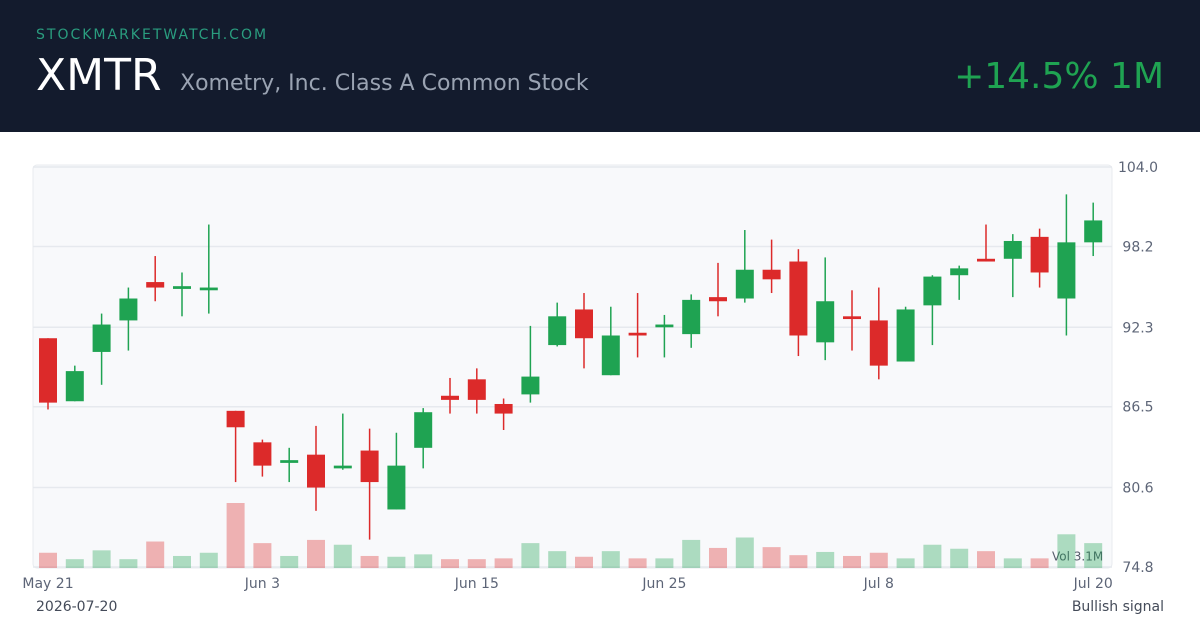 The image size is (1200, 630). I want to click on change: +14.5% 1M, so click(1059, 76).